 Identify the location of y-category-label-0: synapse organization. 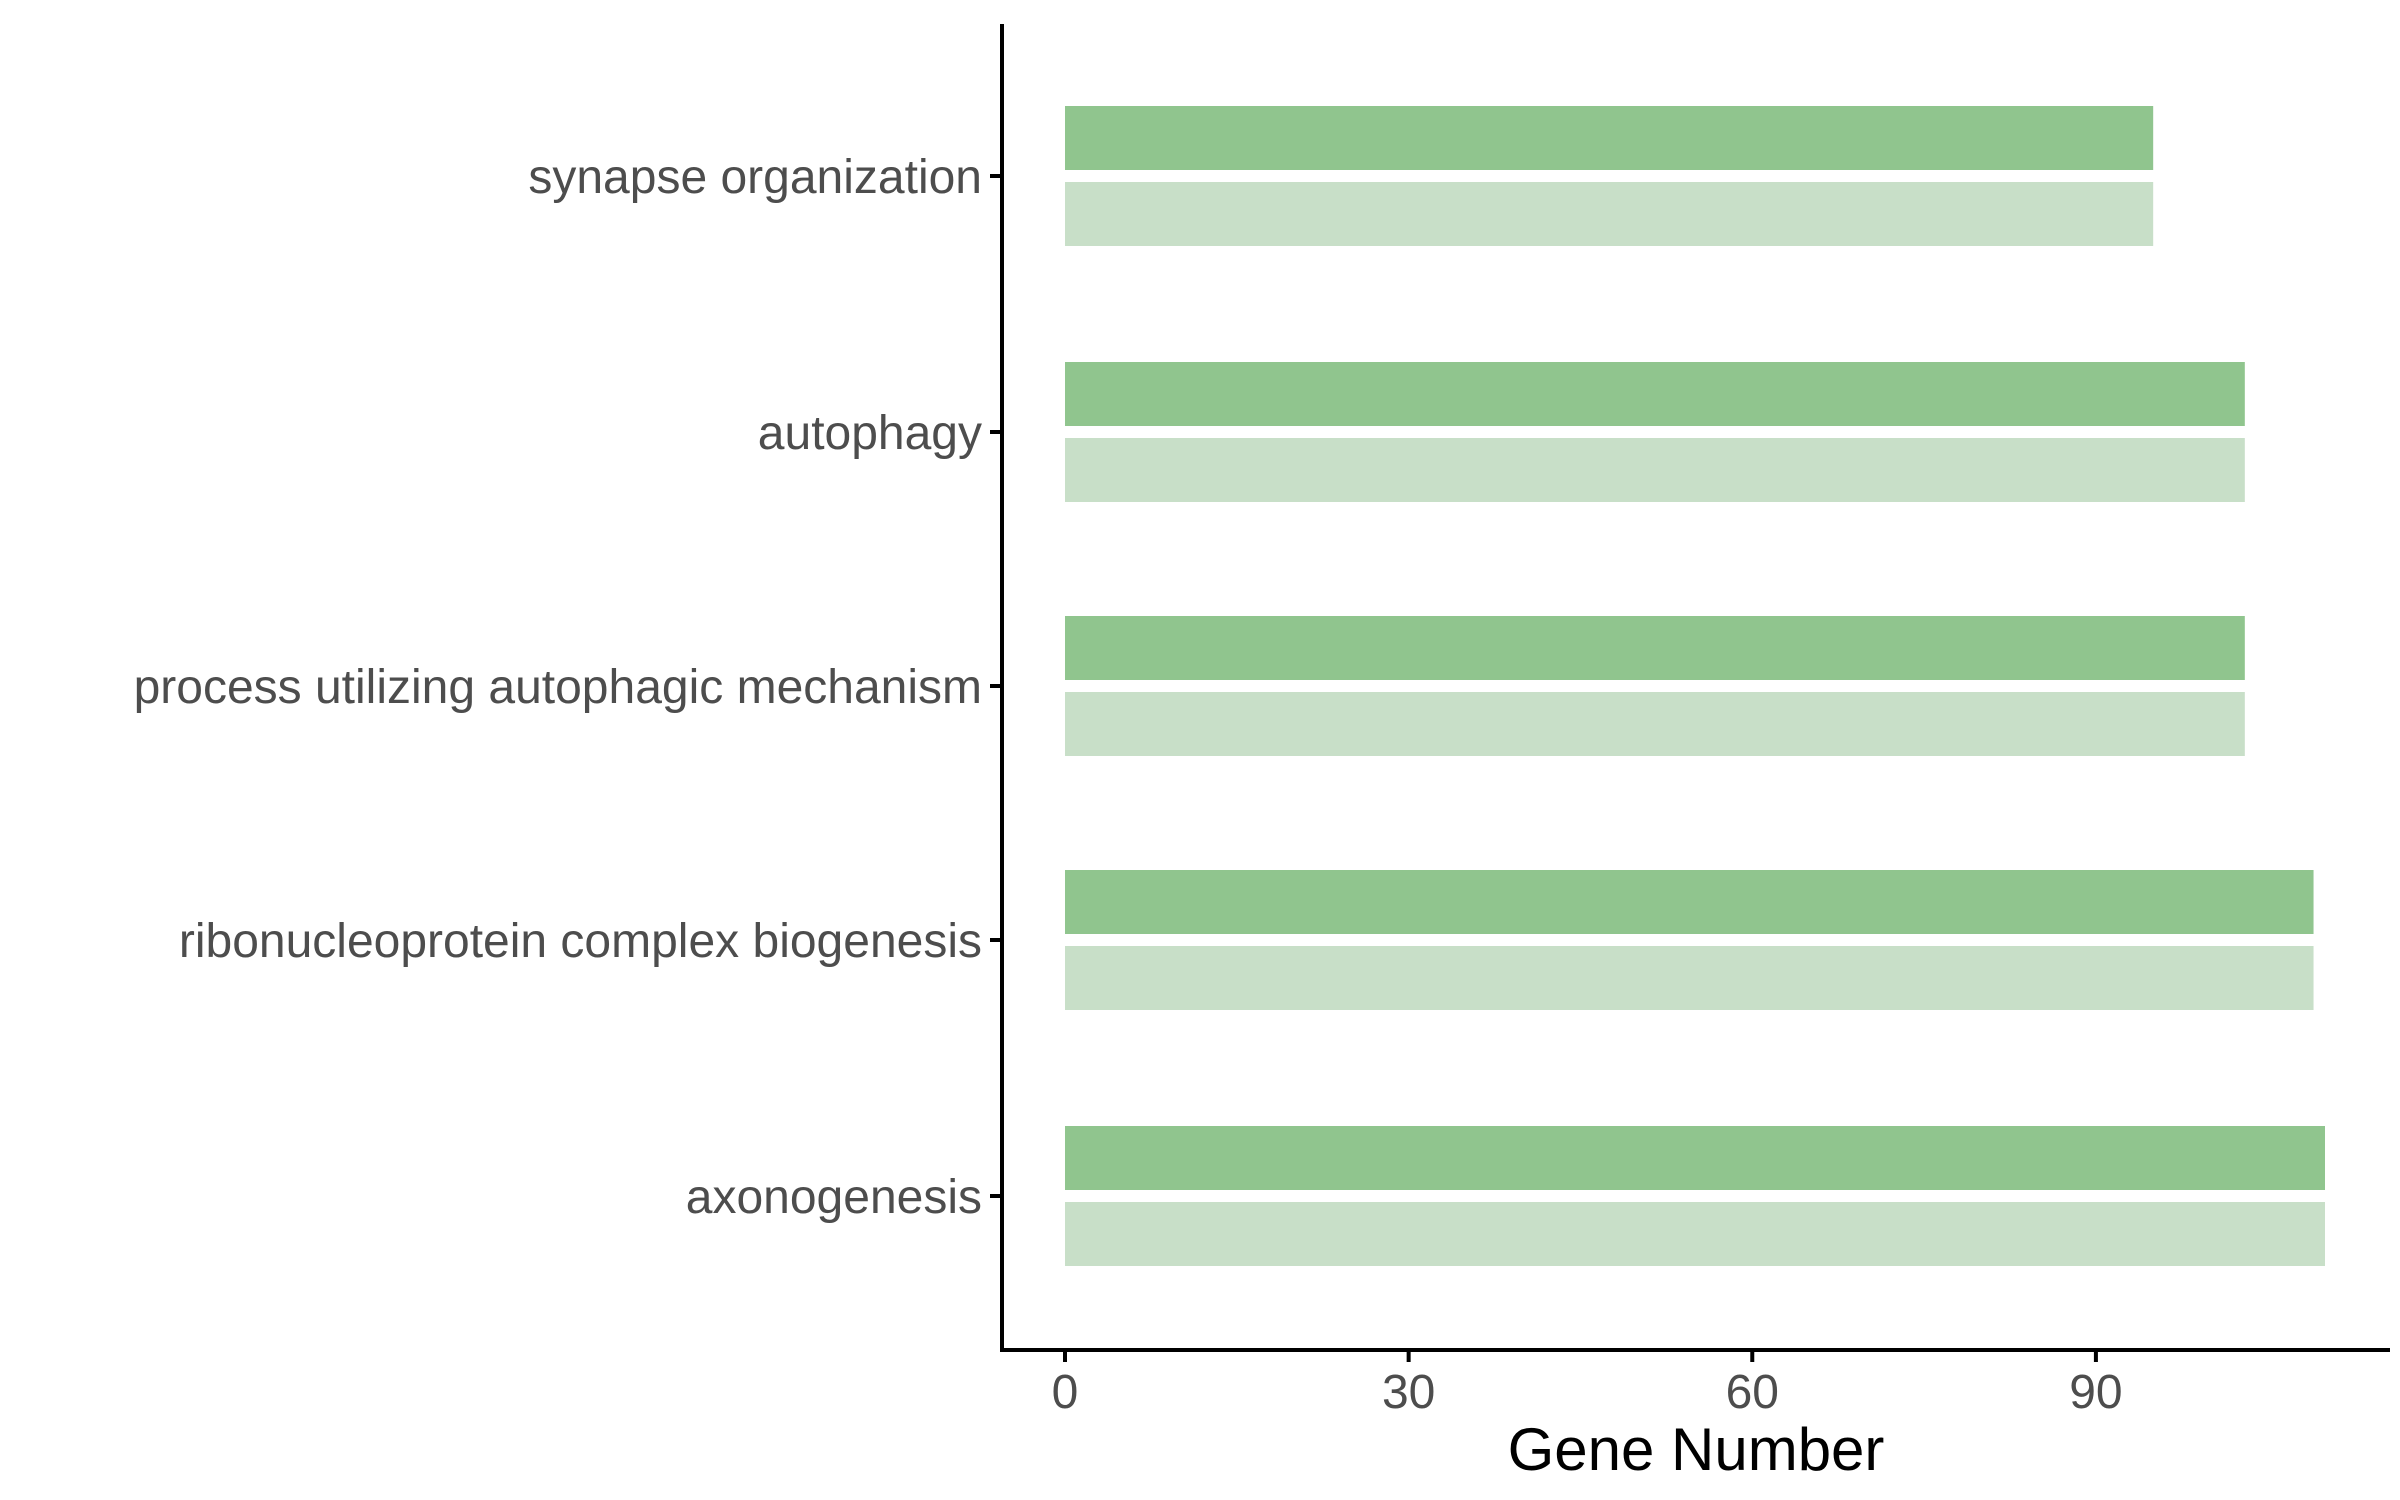
(755, 177).